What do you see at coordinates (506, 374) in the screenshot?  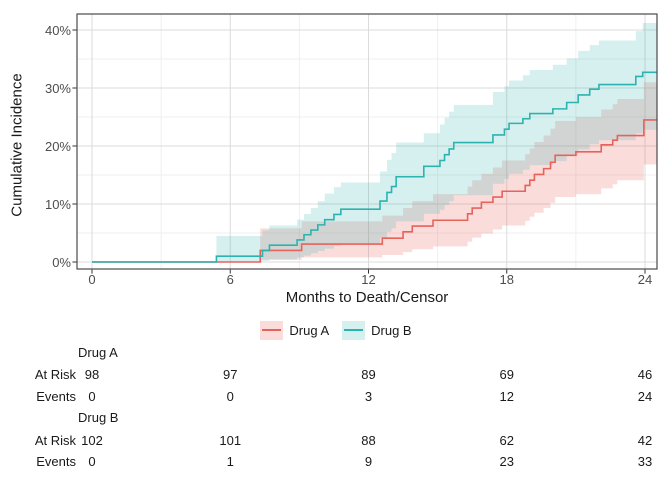 I see `risk-table-value: 69` at bounding box center [506, 374].